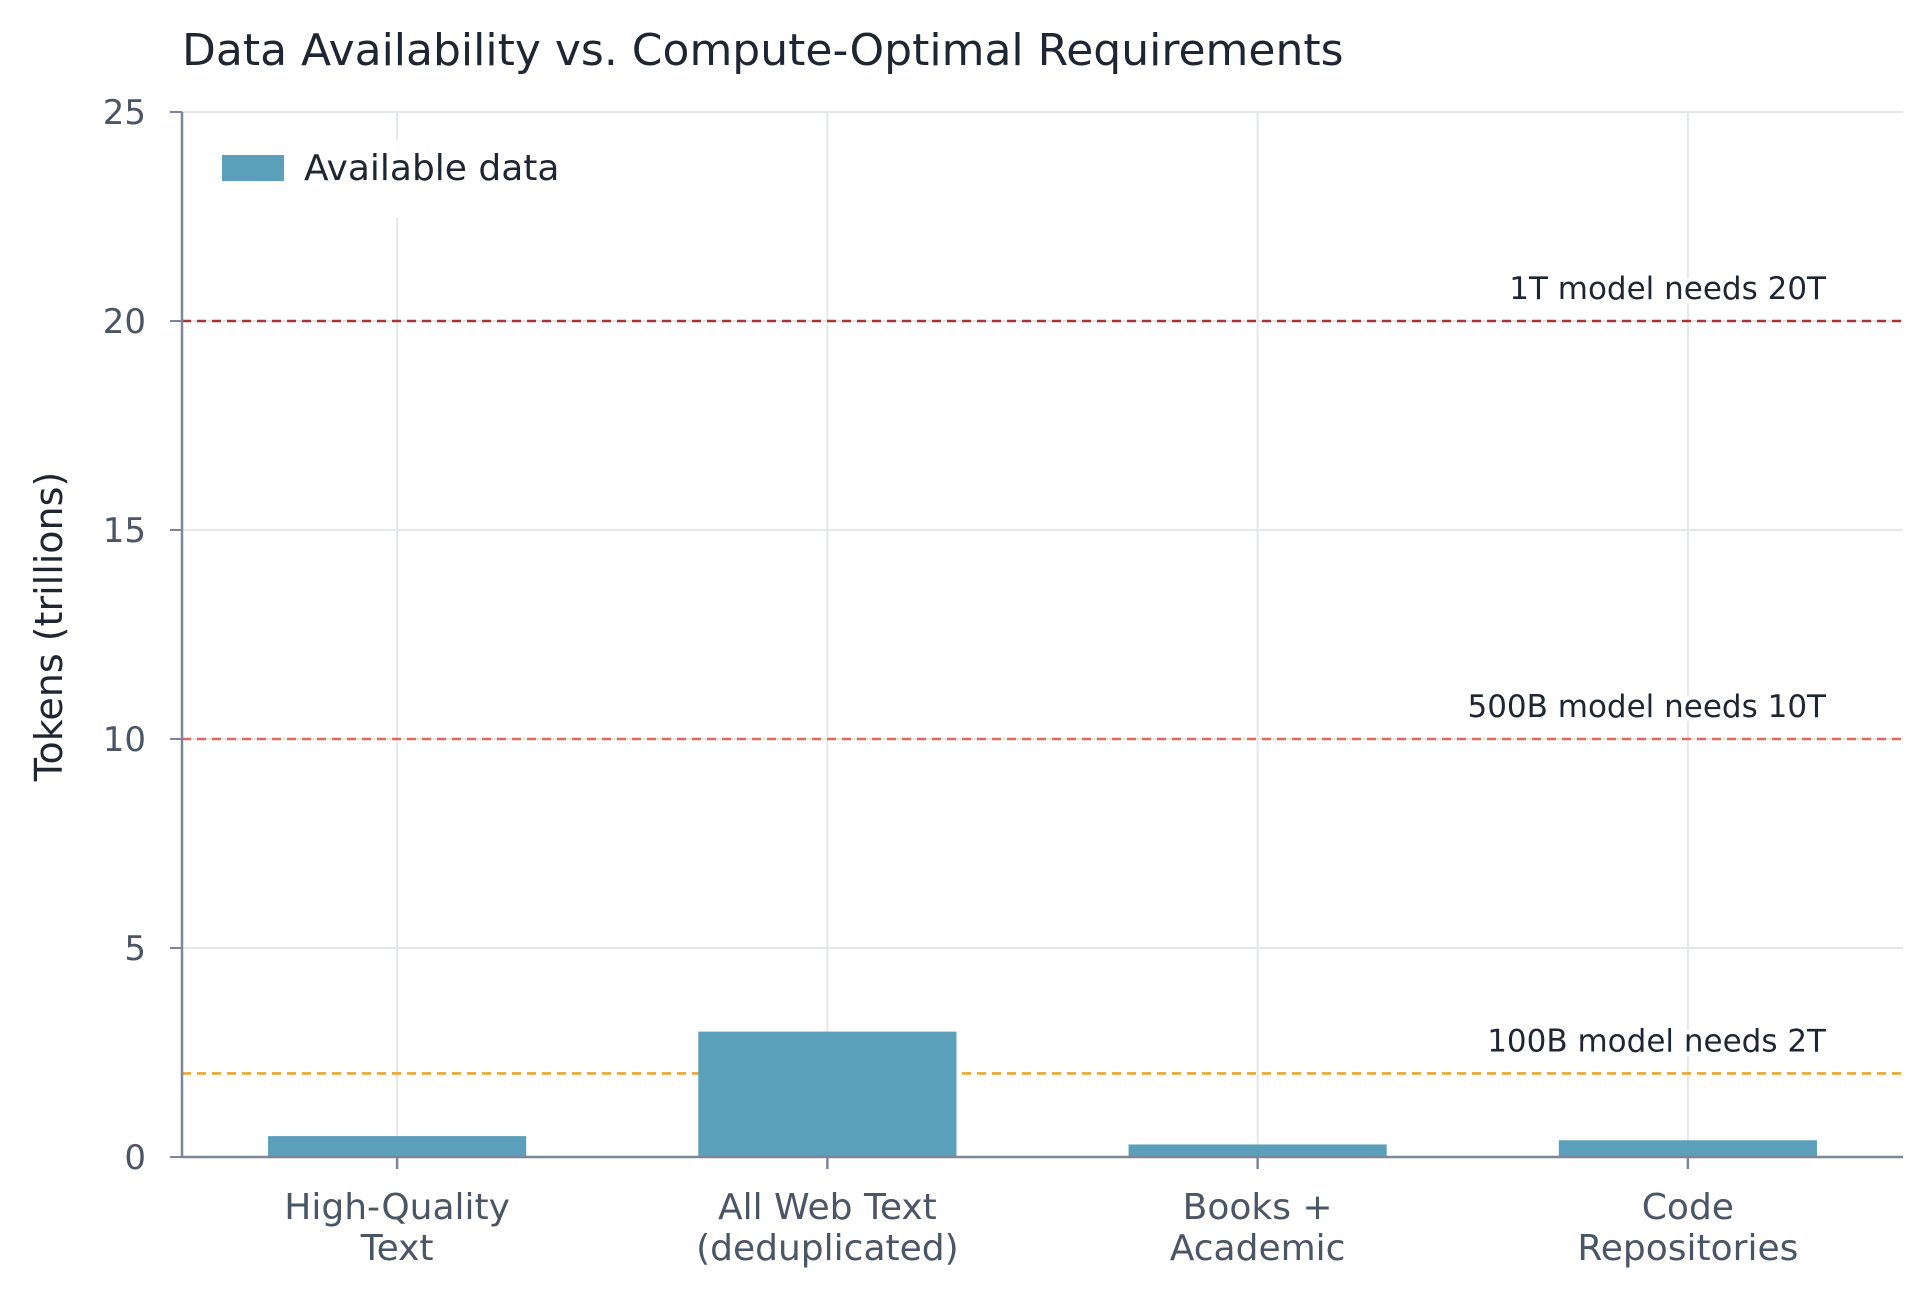 This screenshot has height=1292, width=1920. I want to click on legend-label: Available data, so click(431, 168).